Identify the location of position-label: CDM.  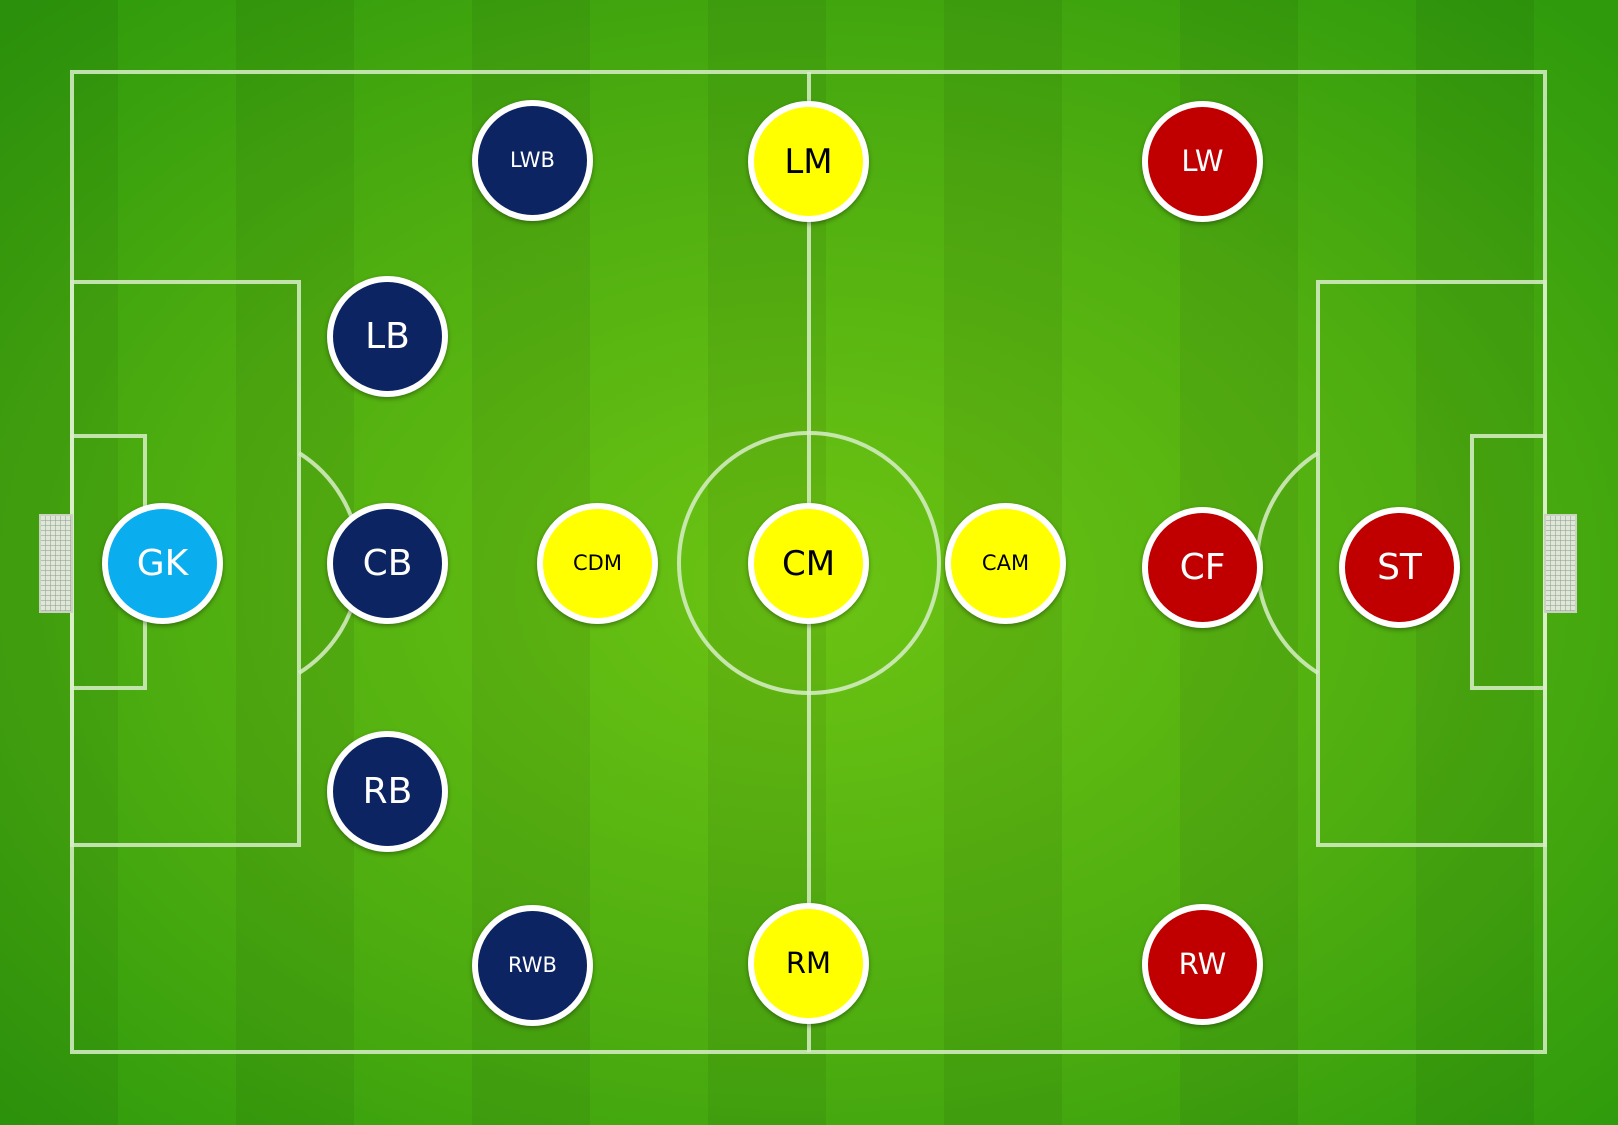
(597, 563).